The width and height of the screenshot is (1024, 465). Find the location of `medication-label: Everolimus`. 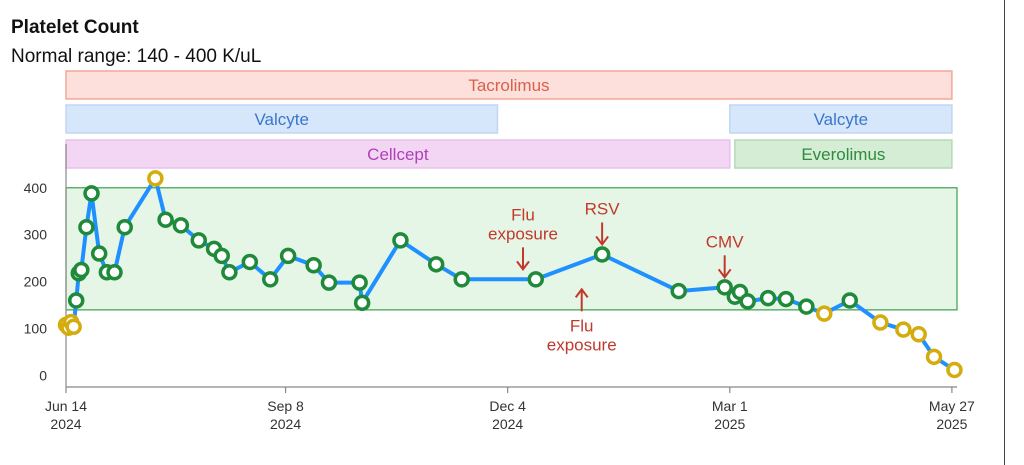

medication-label: Everolimus is located at coordinates (843, 154).